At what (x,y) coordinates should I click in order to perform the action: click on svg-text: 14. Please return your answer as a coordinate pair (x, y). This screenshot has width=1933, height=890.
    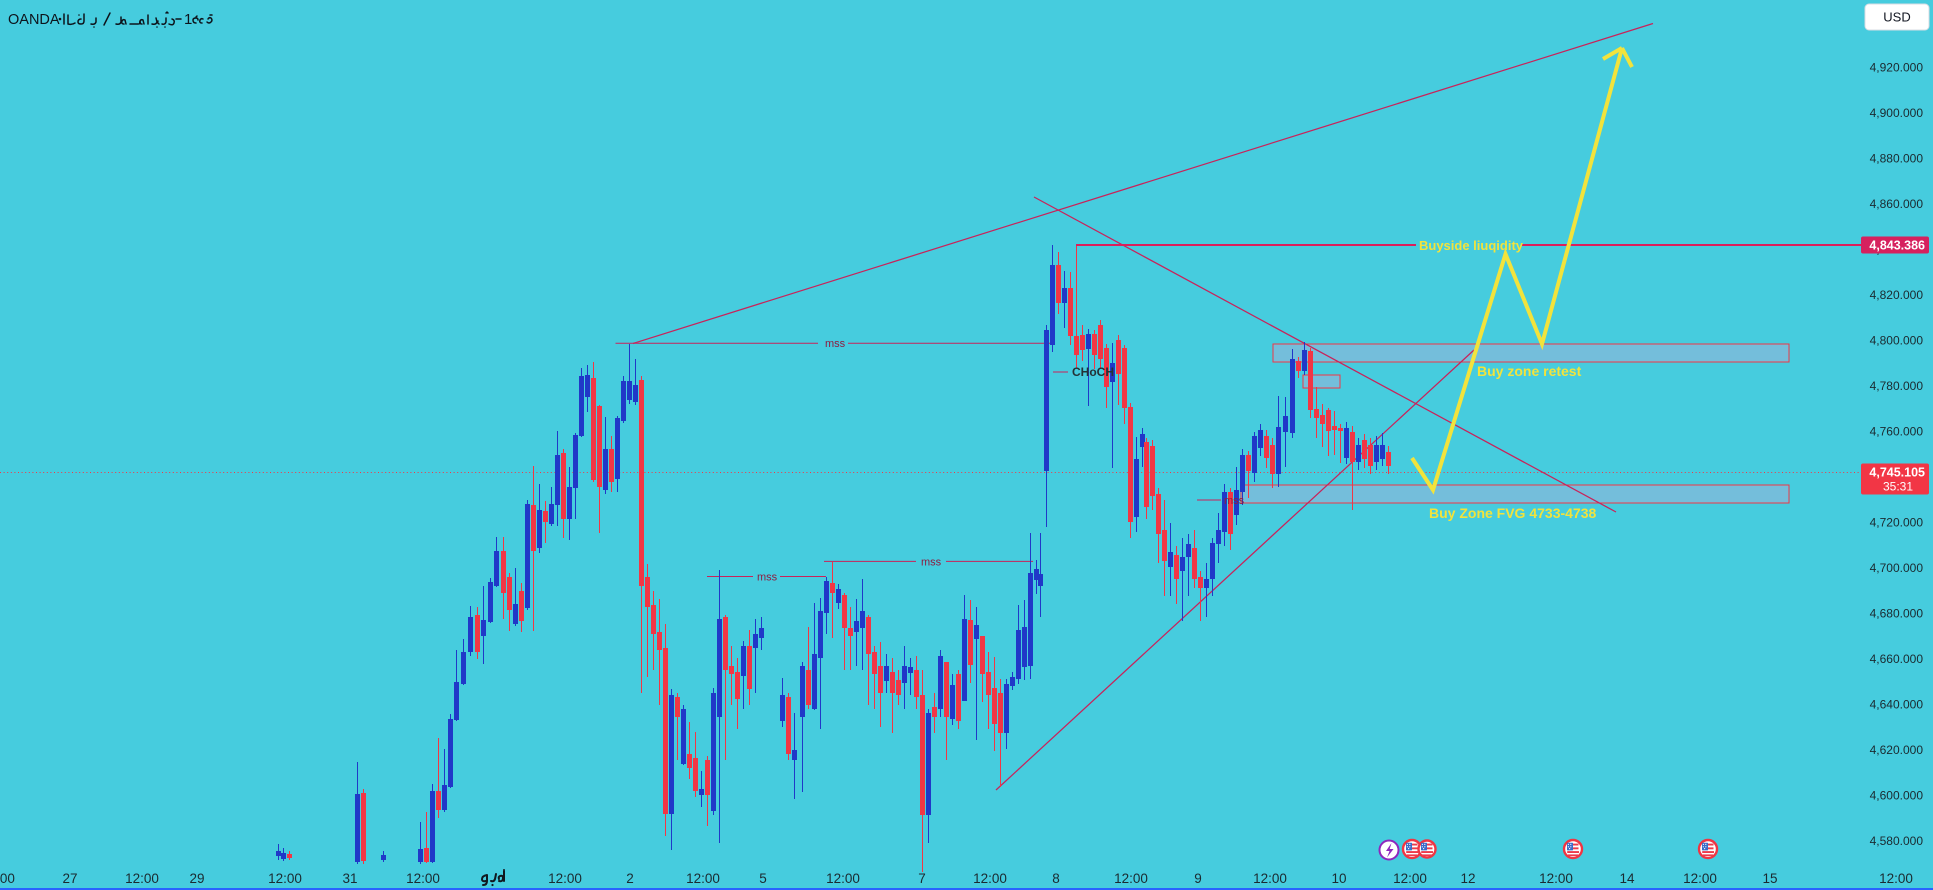
    Looking at the image, I should click on (1627, 878).